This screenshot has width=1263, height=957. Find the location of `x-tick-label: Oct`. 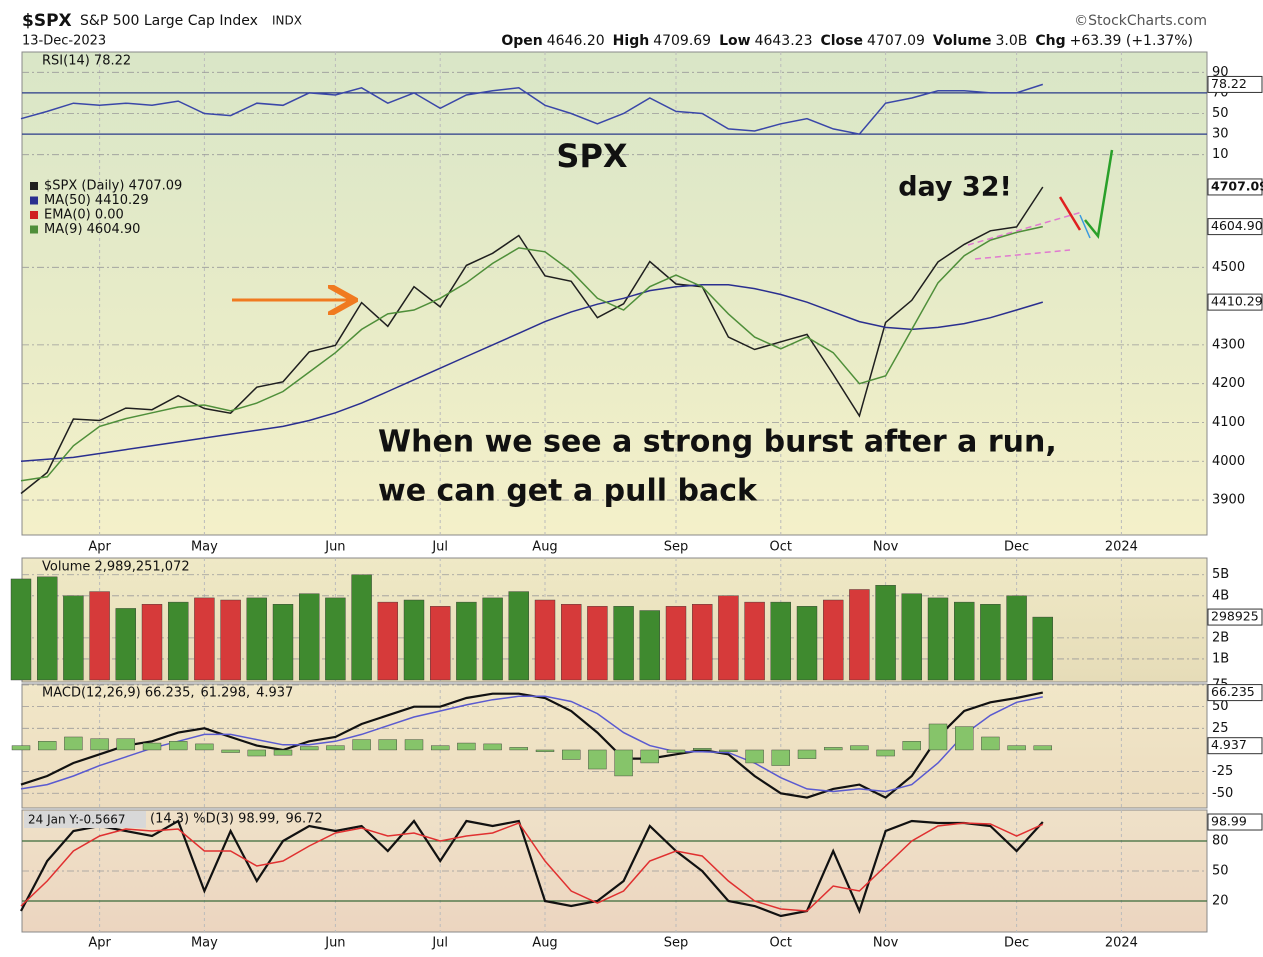

x-tick-label: Oct is located at coordinates (781, 943).